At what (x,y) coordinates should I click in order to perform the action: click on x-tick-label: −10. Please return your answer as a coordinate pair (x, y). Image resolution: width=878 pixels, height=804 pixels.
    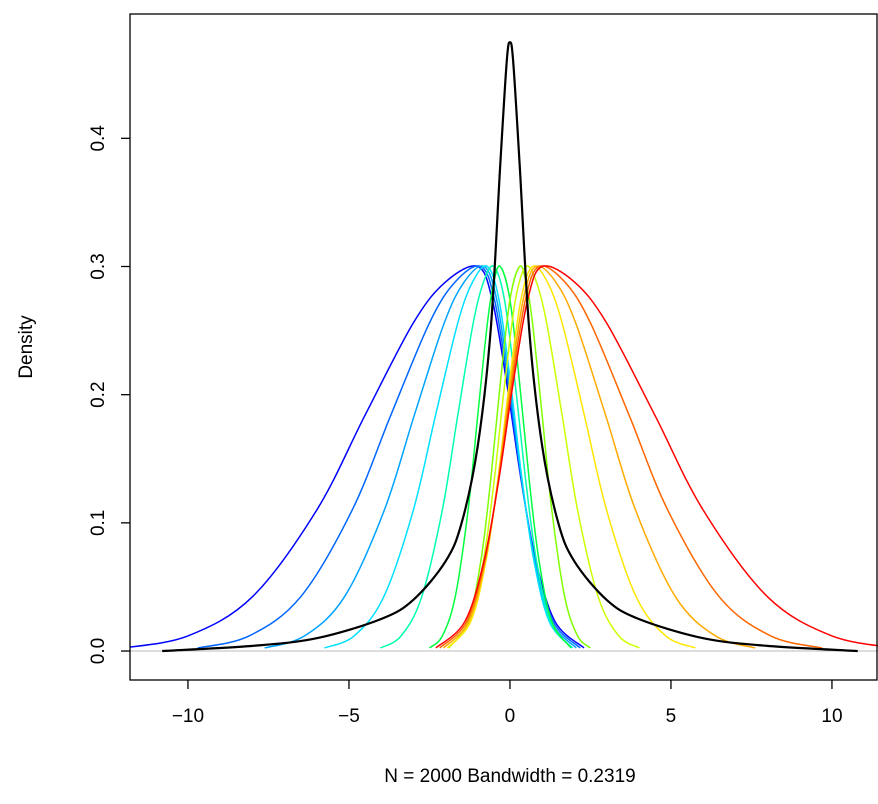
    Looking at the image, I should click on (188, 716).